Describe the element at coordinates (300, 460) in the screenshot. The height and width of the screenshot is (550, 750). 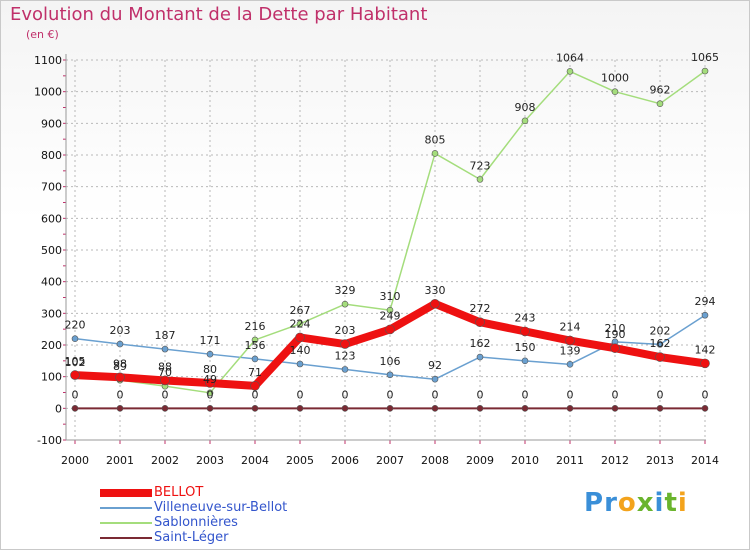
I see `x-tick-label: 2005` at that location.